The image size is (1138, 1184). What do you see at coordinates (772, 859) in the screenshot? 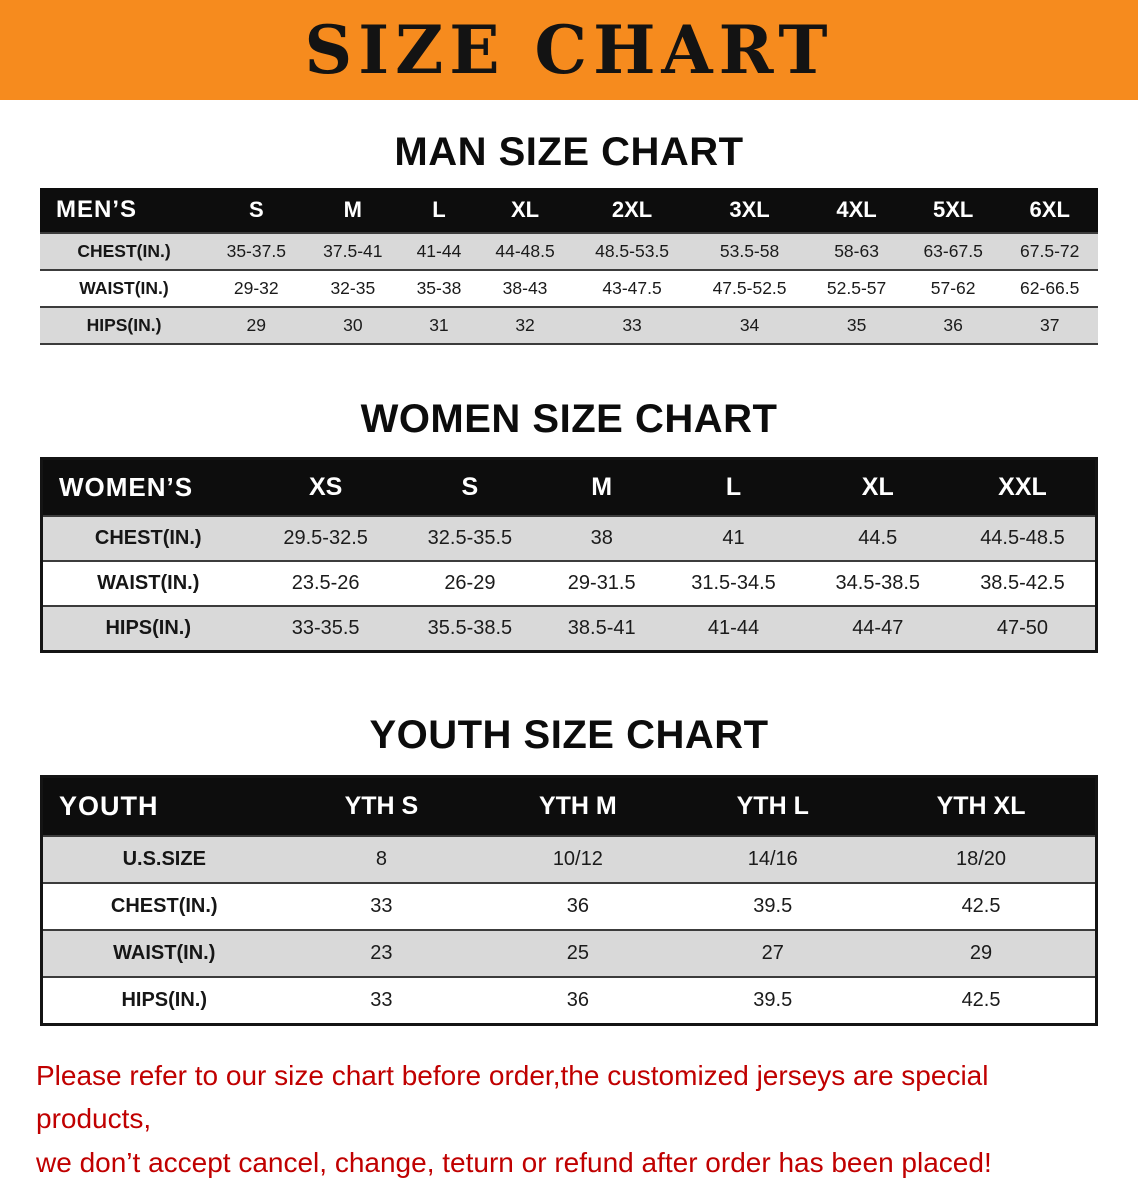
I see `size-value: 14/16` at bounding box center [772, 859].